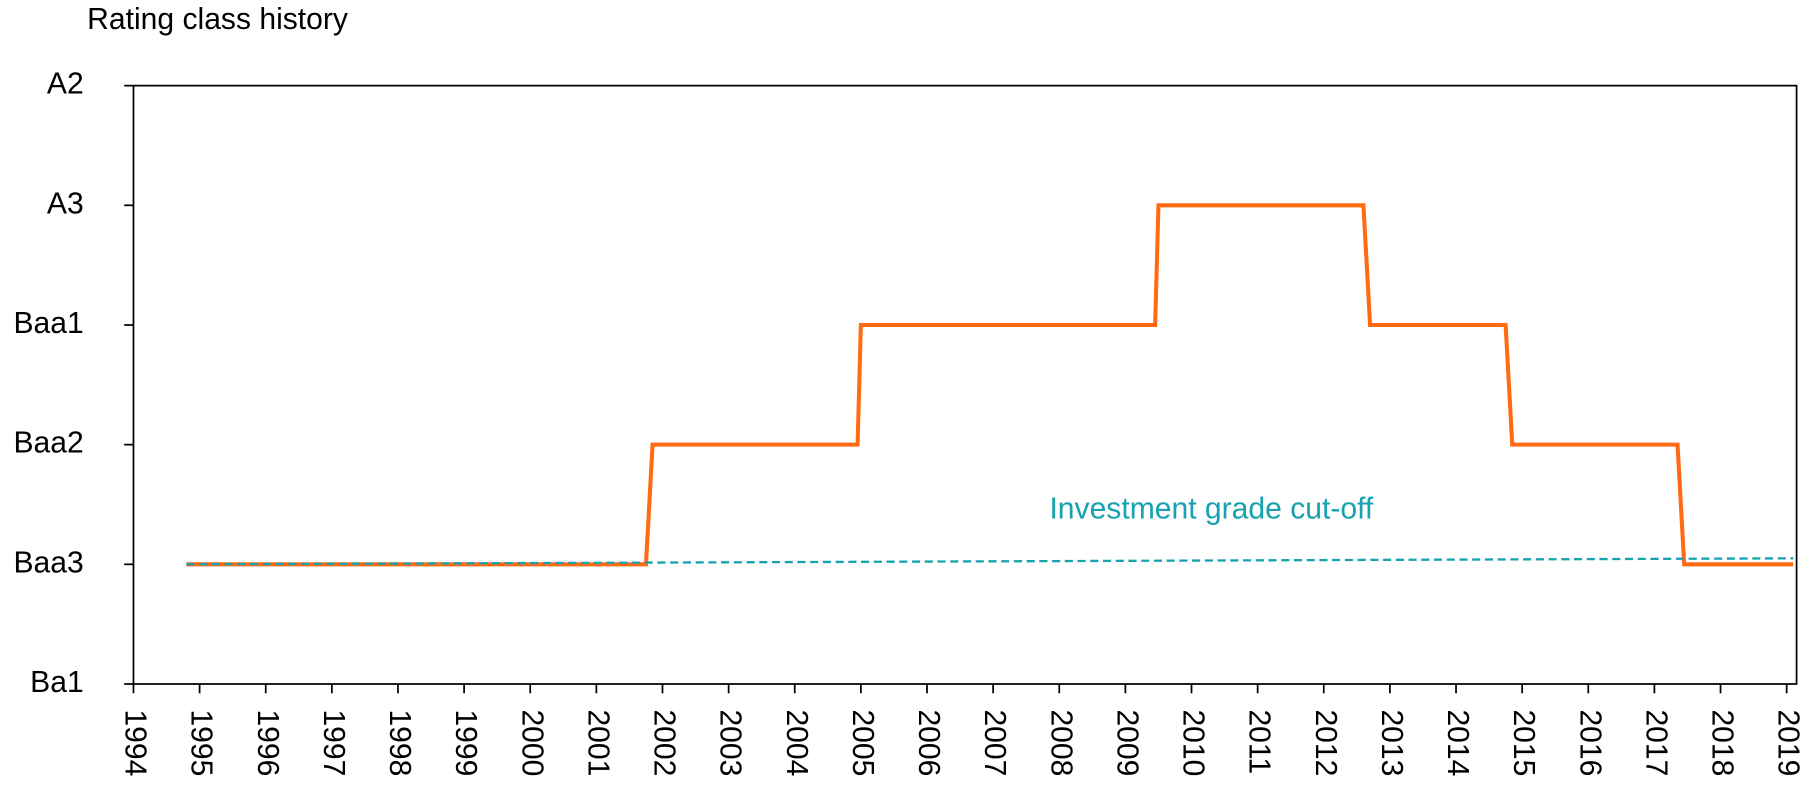  Describe the element at coordinates (135, 742) in the screenshot. I see `x-tick-label: 1994` at that location.